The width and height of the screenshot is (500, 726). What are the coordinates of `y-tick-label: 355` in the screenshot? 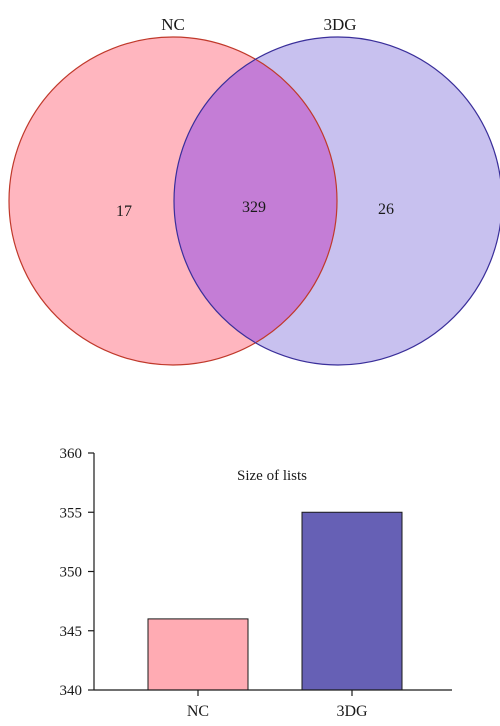 It's located at (71, 513).